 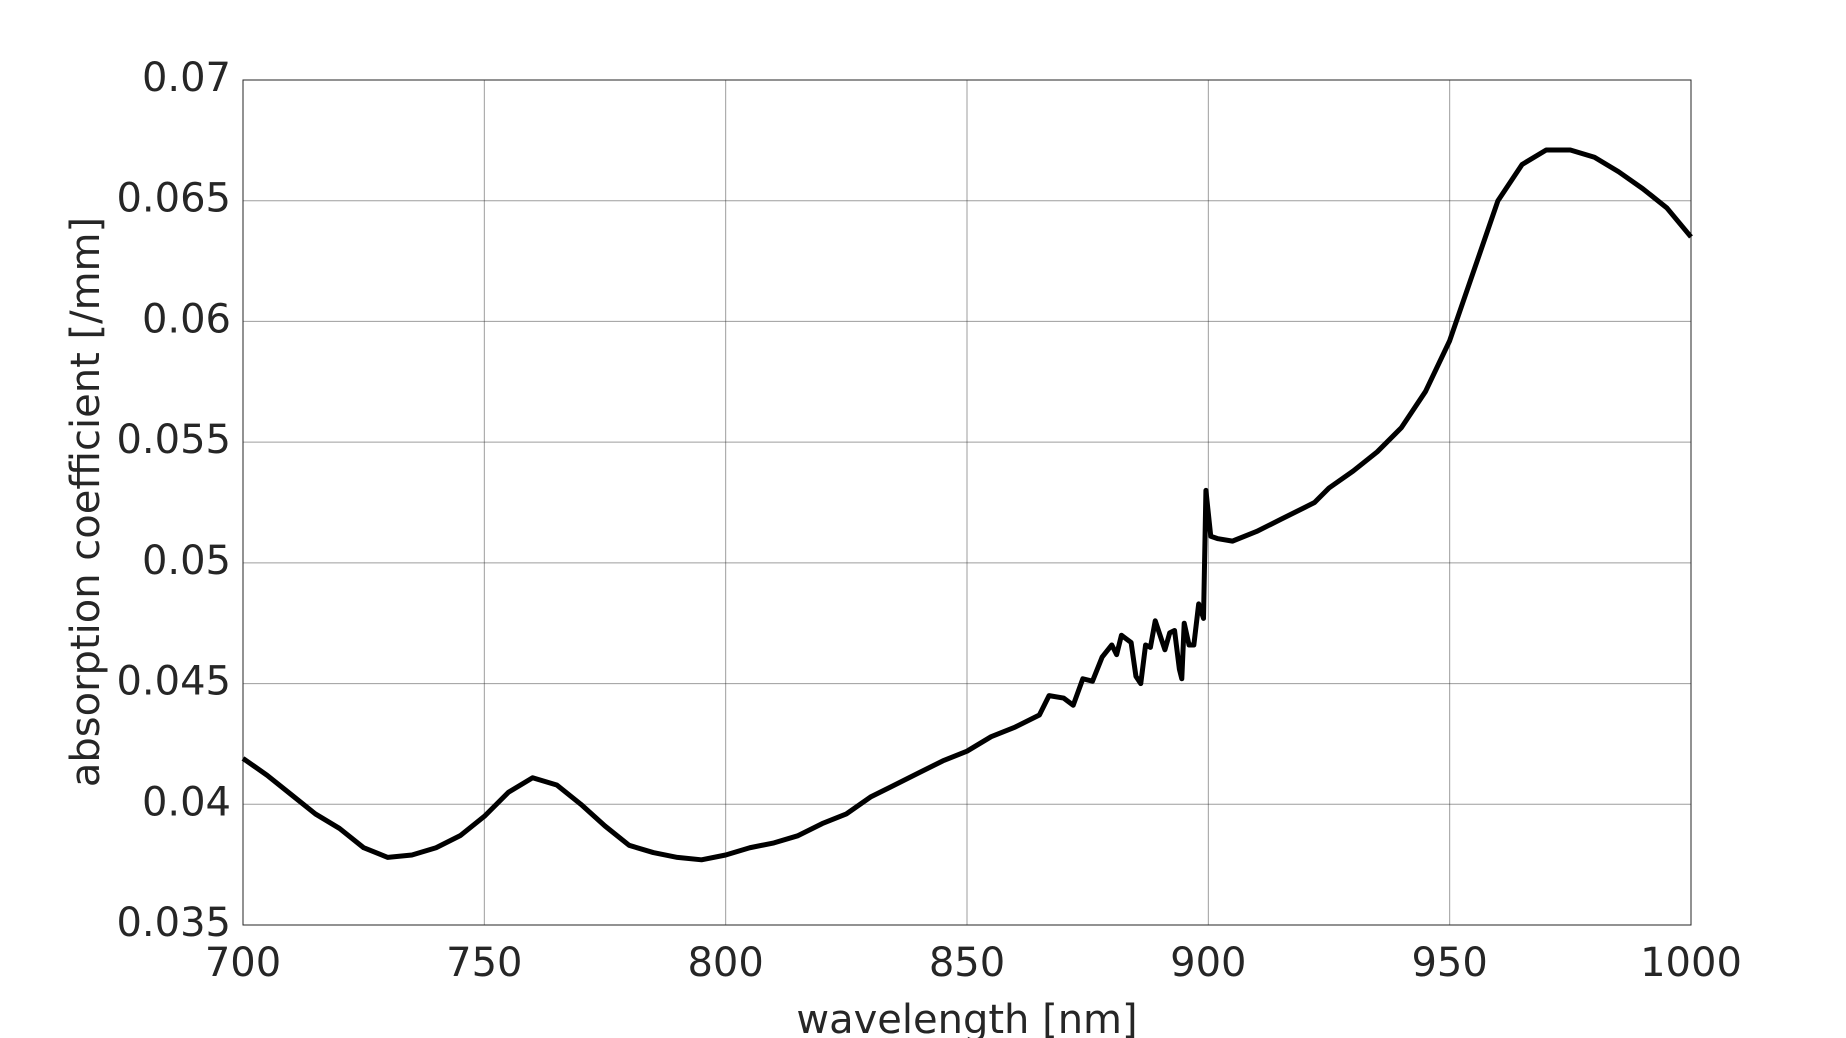 What do you see at coordinates (186, 802) in the screenshot?
I see `y-tick-label: 0.04` at bounding box center [186, 802].